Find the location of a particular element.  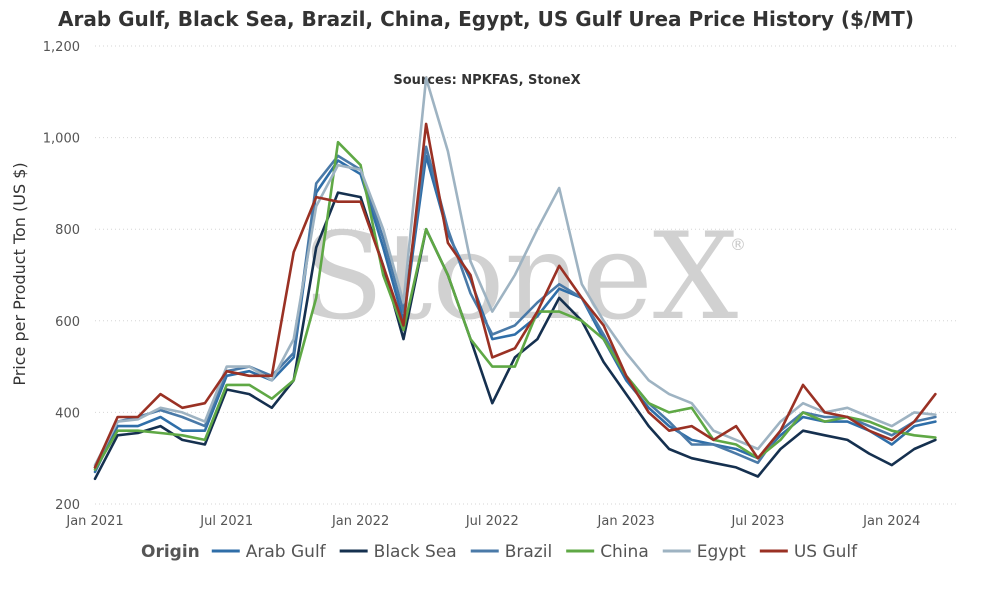

legend-label-brazil: Brazil is located at coordinates (528, 552).